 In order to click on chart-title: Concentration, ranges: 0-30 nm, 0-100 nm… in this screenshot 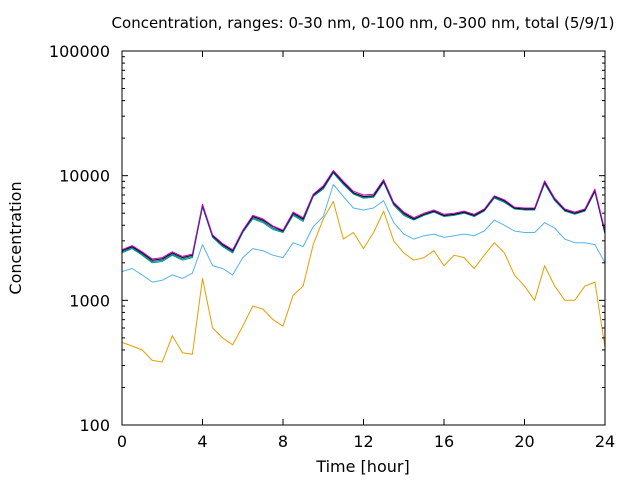, I will do `click(363, 23)`.